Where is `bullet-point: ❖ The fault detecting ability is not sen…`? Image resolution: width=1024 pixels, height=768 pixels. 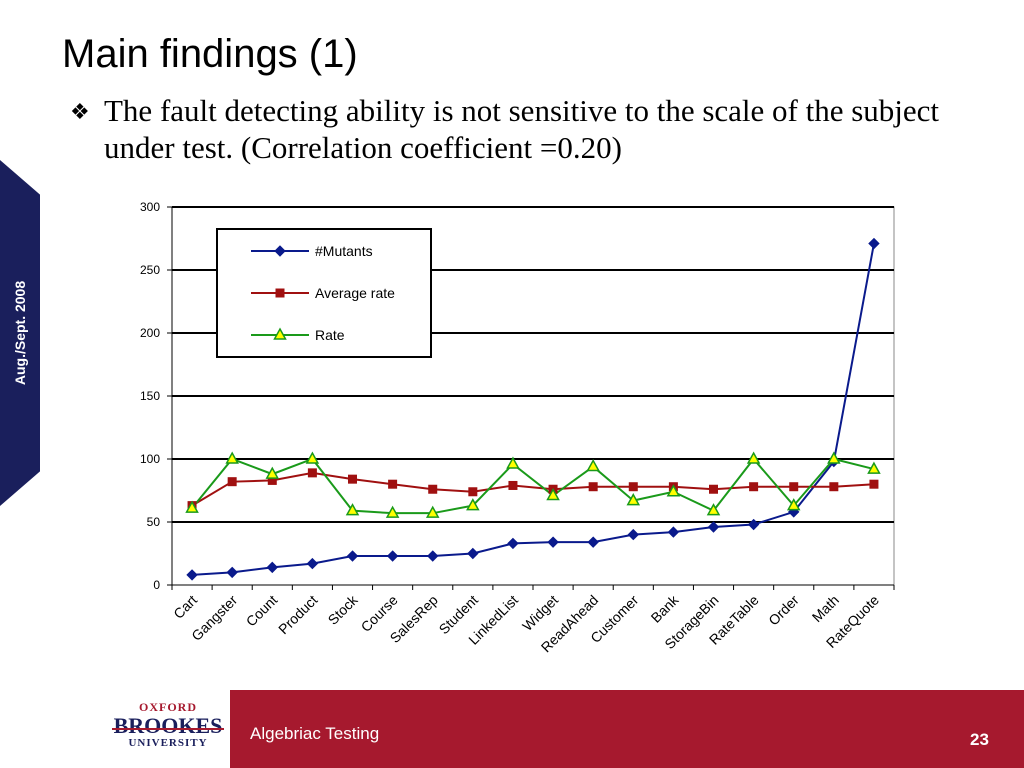 bullet-point: ❖ The fault detecting ability is not sen… is located at coordinates (540, 129).